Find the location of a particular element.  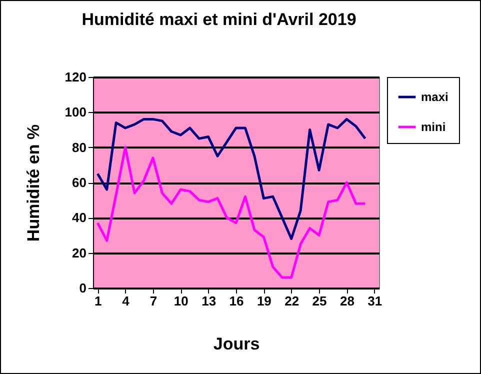

legend-label: maxi is located at coordinates (434, 97).